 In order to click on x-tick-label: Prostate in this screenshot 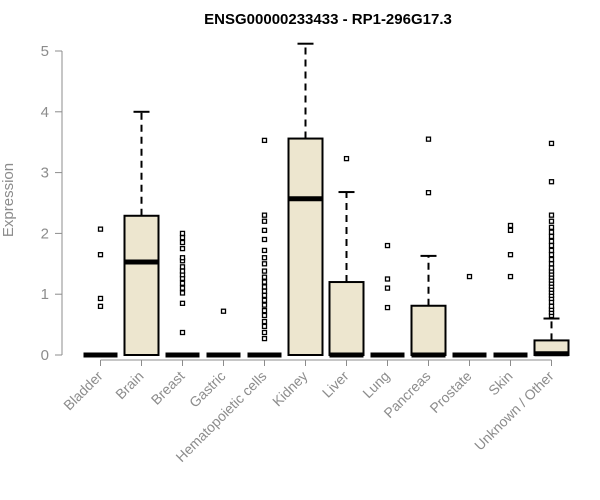, I will do `click(450, 392)`.